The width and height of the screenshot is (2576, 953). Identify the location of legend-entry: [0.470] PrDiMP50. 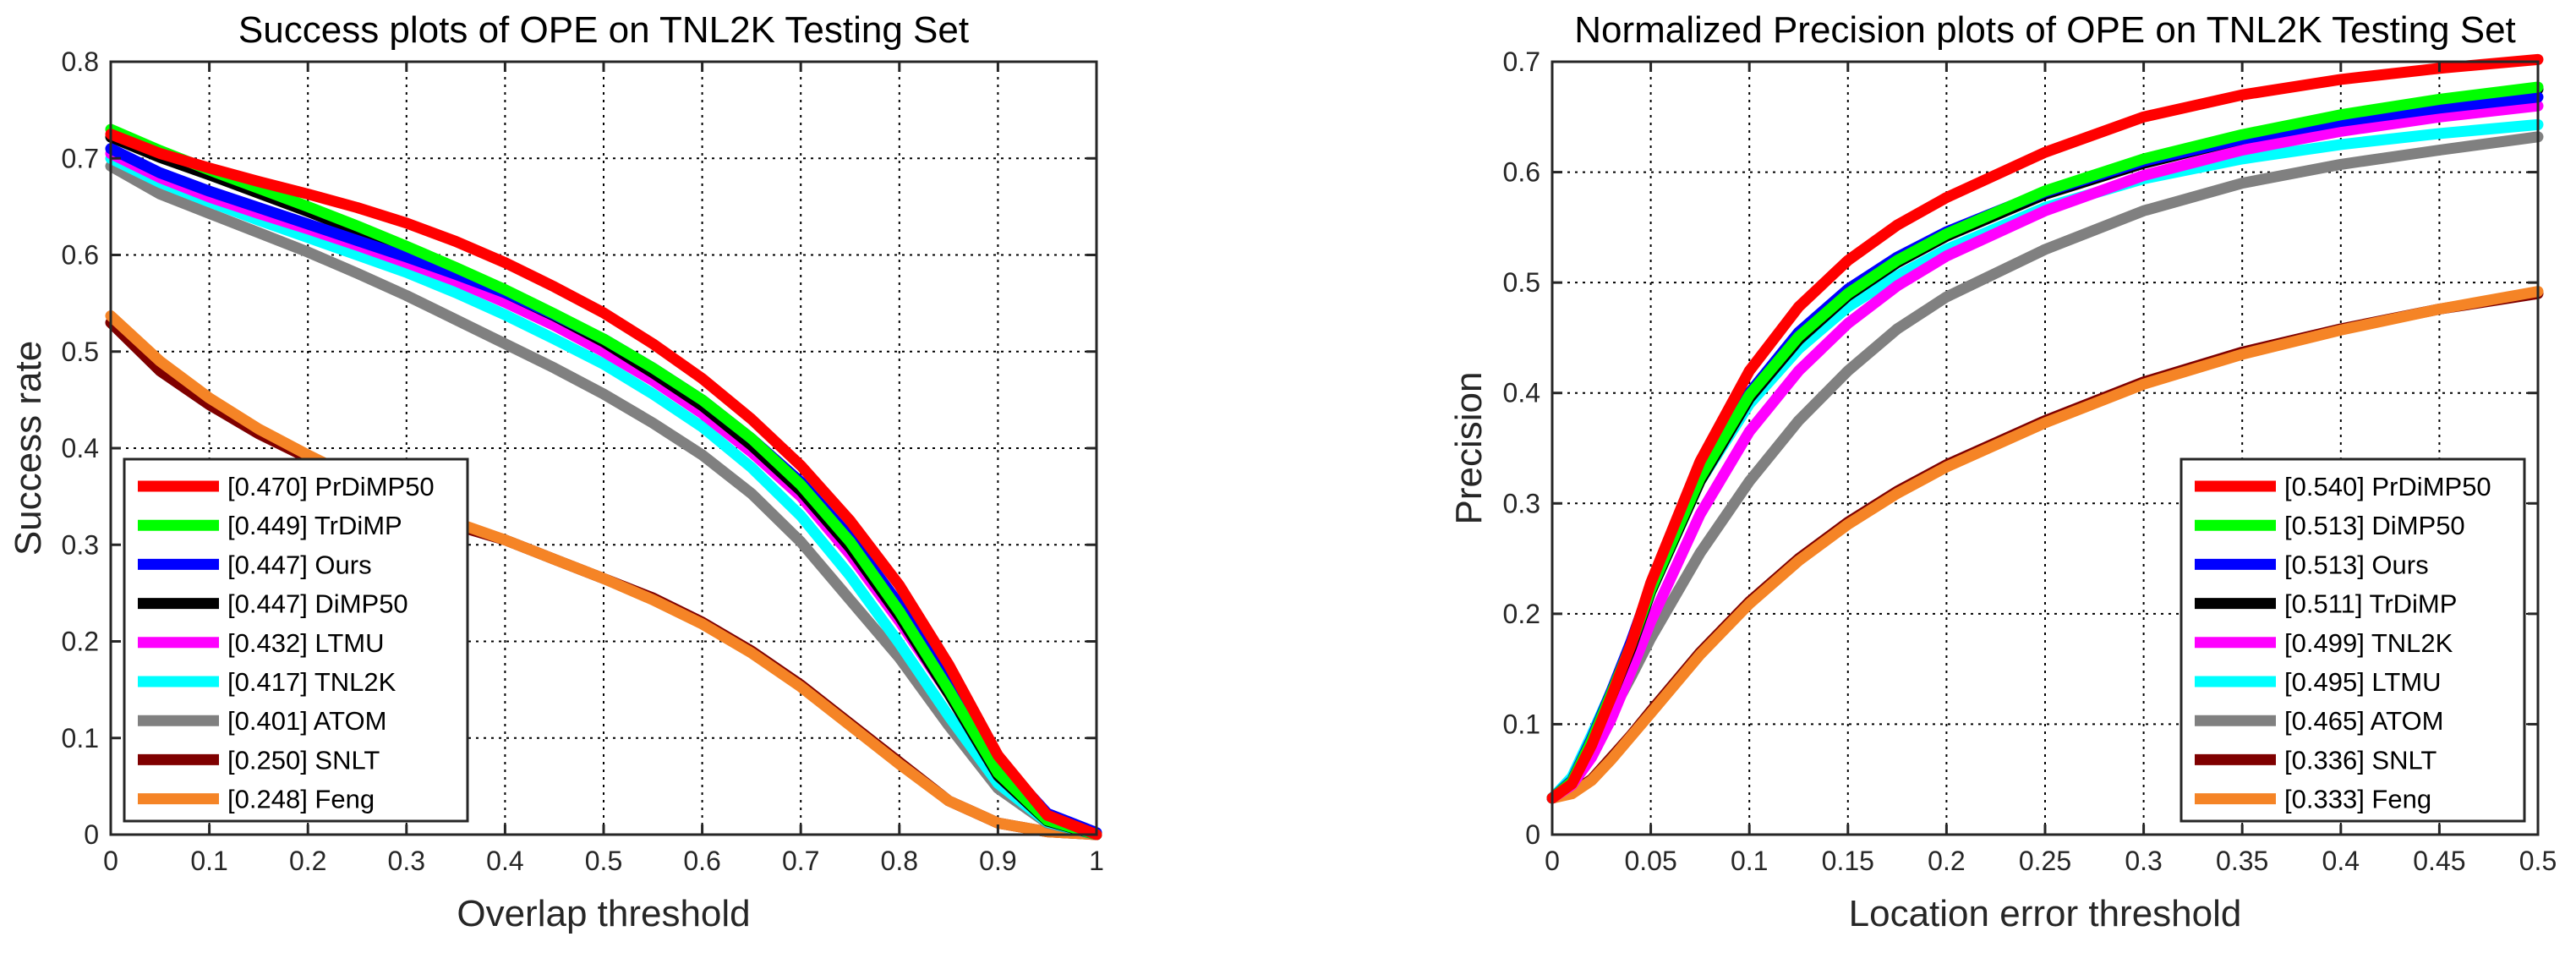
(331, 486).